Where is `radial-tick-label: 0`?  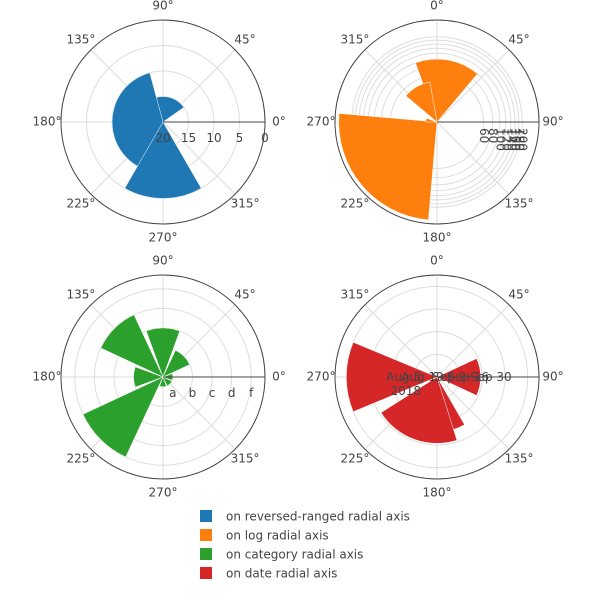
radial-tick-label: 0 is located at coordinates (265, 138).